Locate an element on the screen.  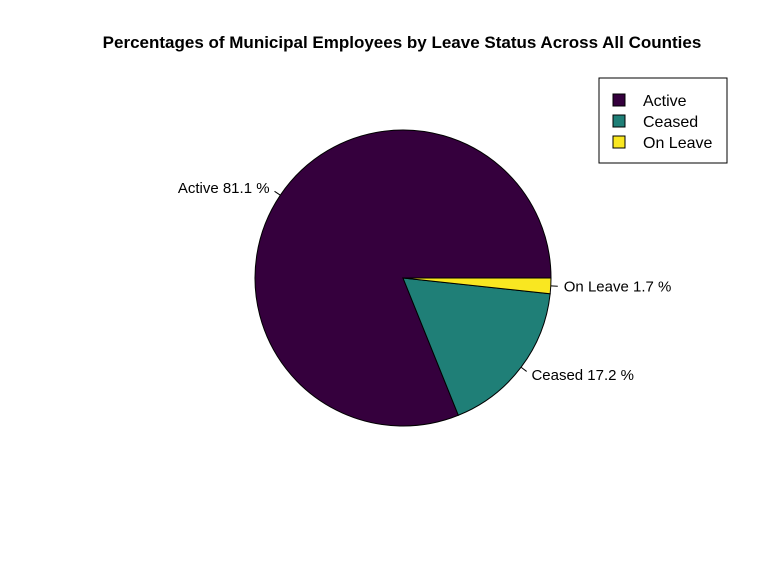
pie-slice-ceased is located at coordinates (476, 346).